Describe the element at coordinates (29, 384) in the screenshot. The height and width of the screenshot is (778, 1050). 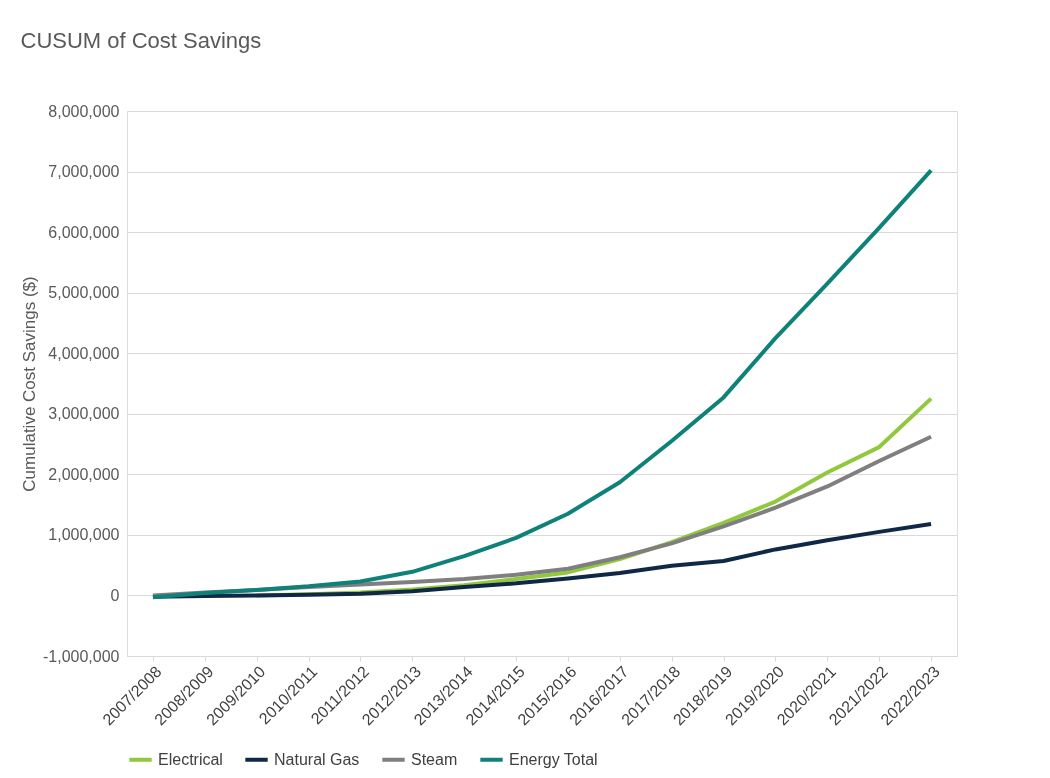
I see `y-axis-title: Cumulative Cost Savings ($)` at that location.